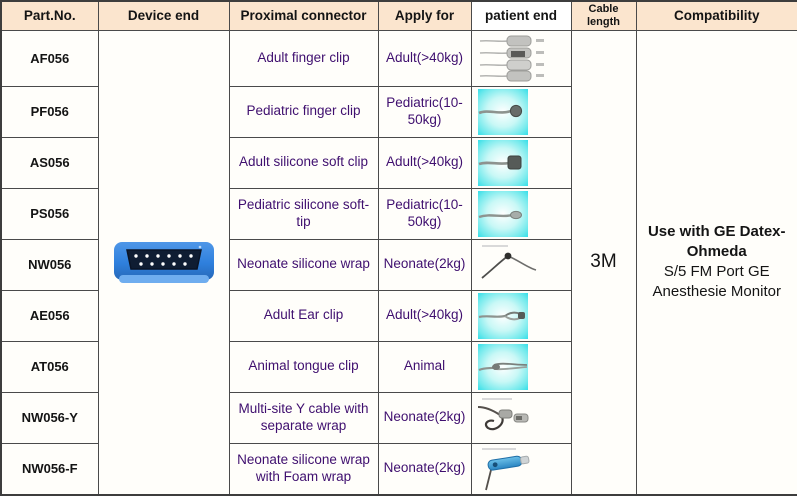  I want to click on part-no-cell: PS056, so click(49, 213).